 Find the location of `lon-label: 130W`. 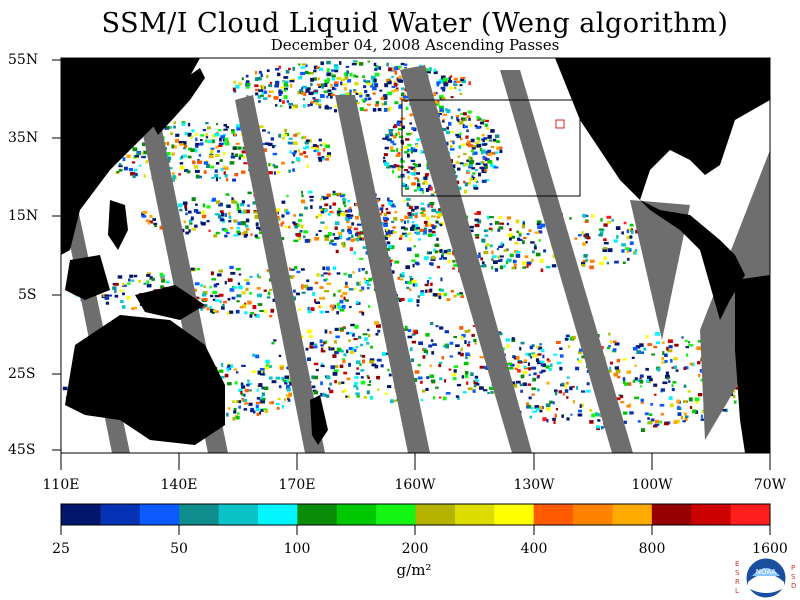

lon-label: 130W is located at coordinates (534, 485).